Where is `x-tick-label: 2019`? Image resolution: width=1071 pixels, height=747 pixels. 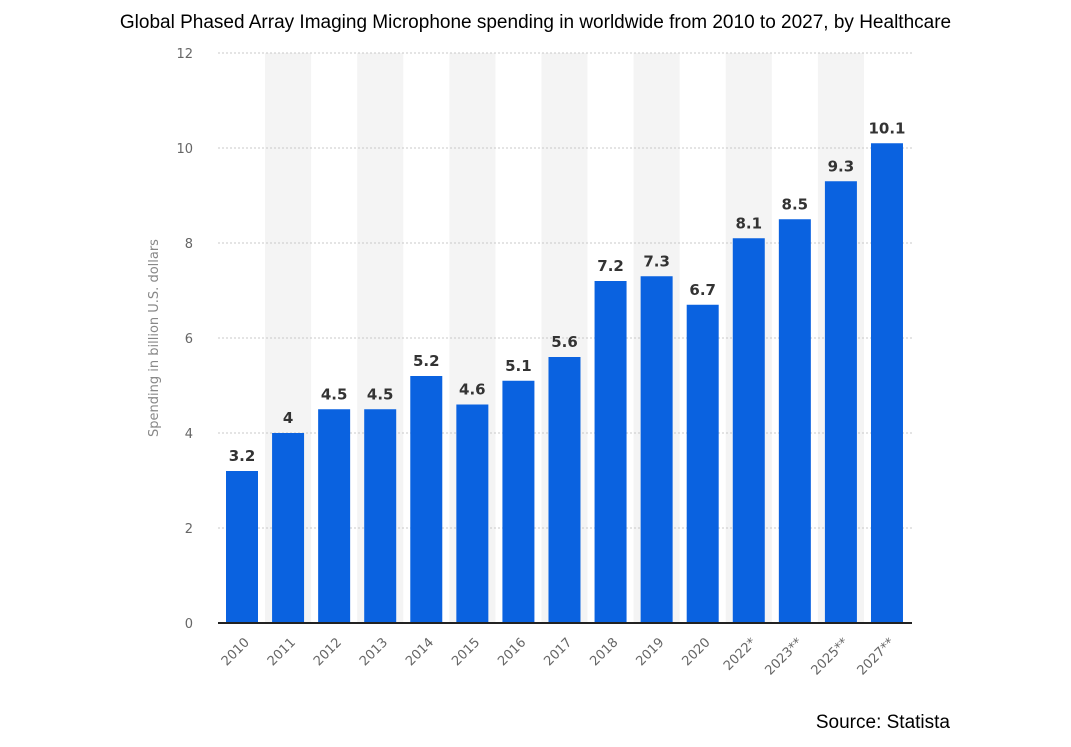 x-tick-label: 2019 is located at coordinates (650, 652).